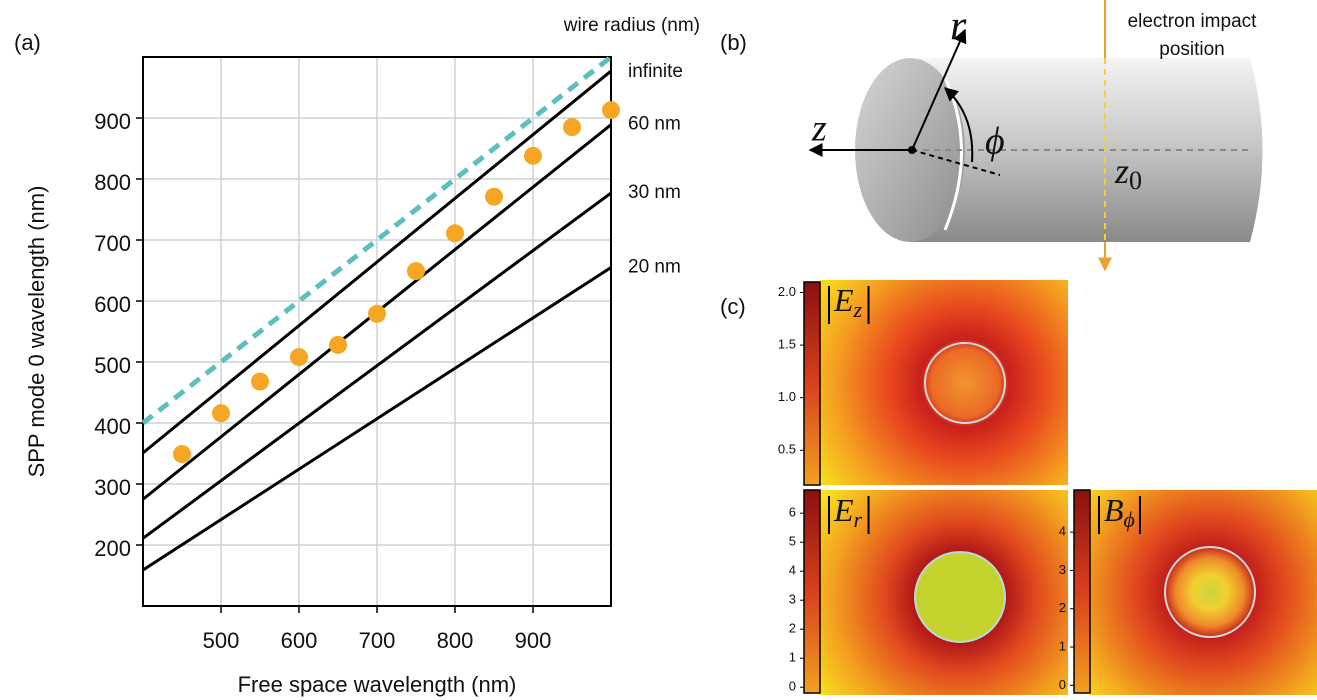  What do you see at coordinates (112, 487) in the screenshot?
I see `y-tick-label: 300` at bounding box center [112, 487].